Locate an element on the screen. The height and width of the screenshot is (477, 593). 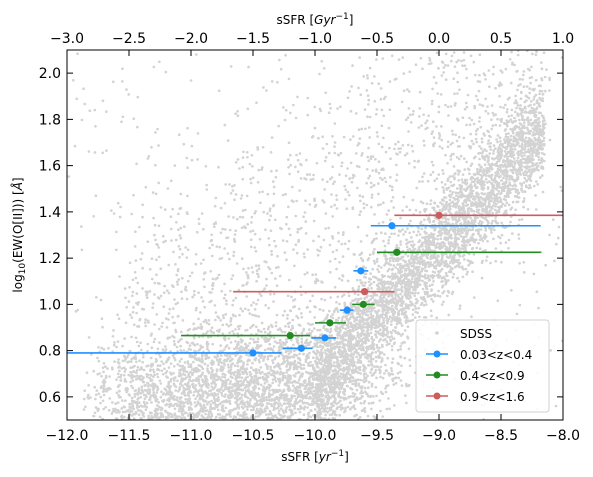
x-tick-label-8: −8.0 is located at coordinates (563, 436).